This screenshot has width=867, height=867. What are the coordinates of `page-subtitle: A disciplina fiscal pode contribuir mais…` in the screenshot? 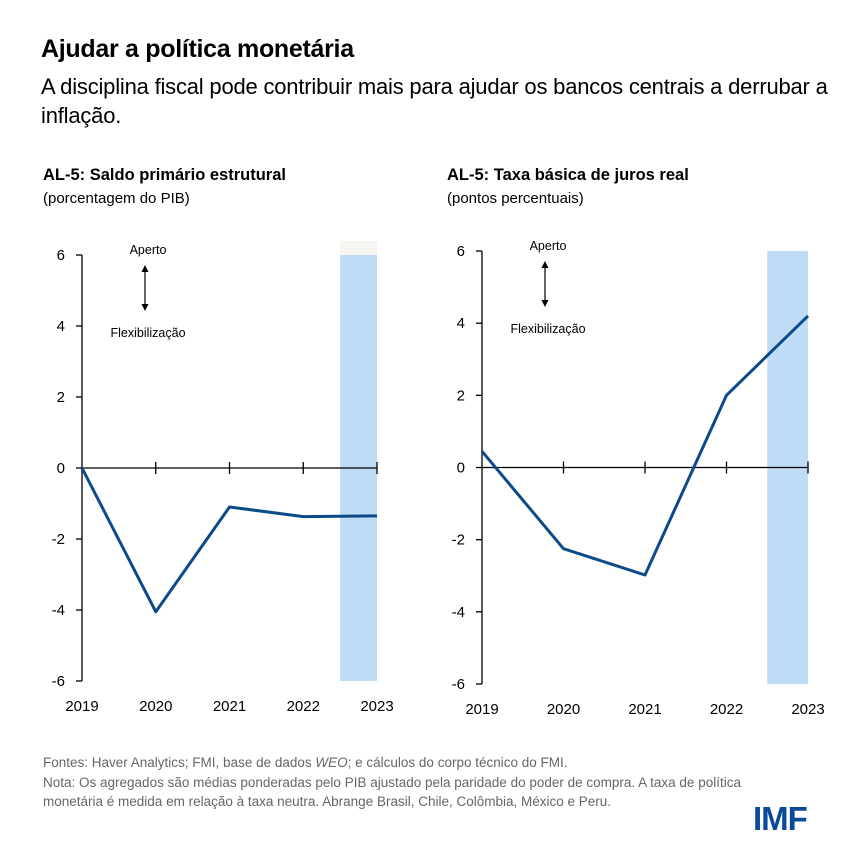 It's located at (434, 101).